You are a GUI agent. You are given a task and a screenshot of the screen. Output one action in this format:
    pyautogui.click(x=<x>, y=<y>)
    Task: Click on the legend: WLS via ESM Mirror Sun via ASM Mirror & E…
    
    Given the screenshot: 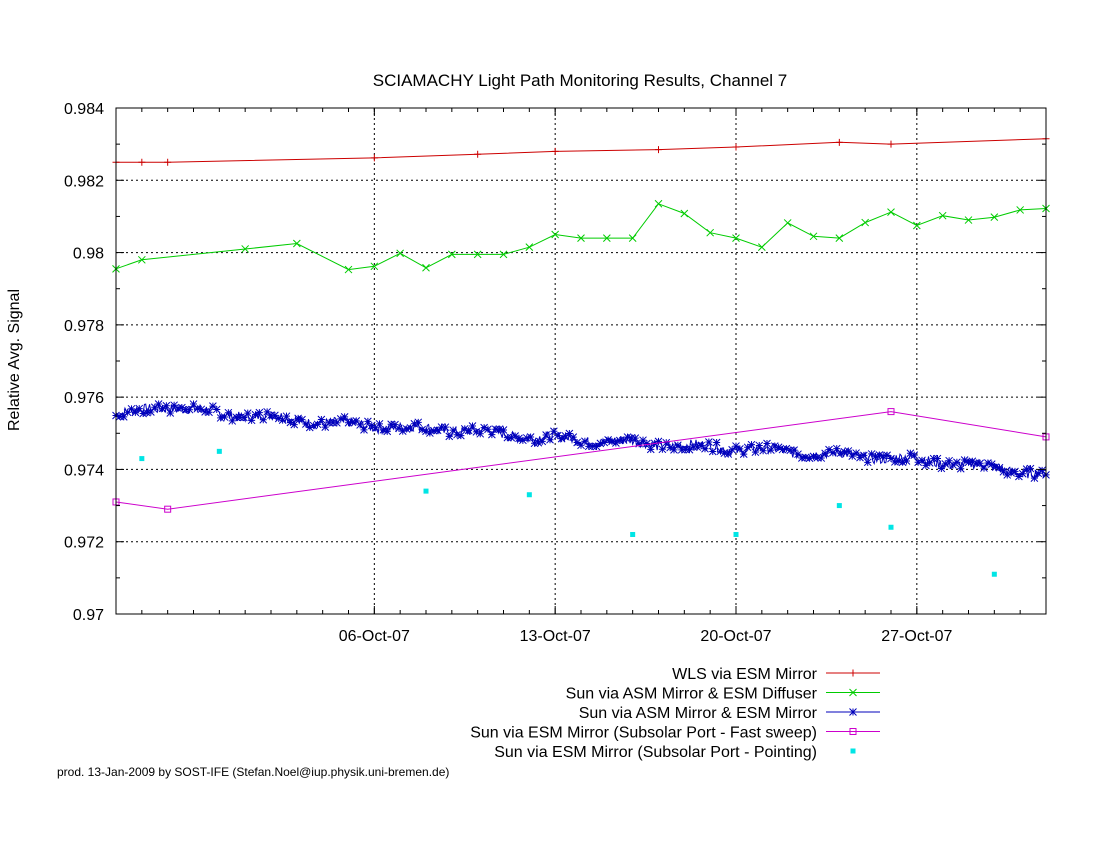 What is the action you would take?
    pyautogui.click(x=675, y=713)
    